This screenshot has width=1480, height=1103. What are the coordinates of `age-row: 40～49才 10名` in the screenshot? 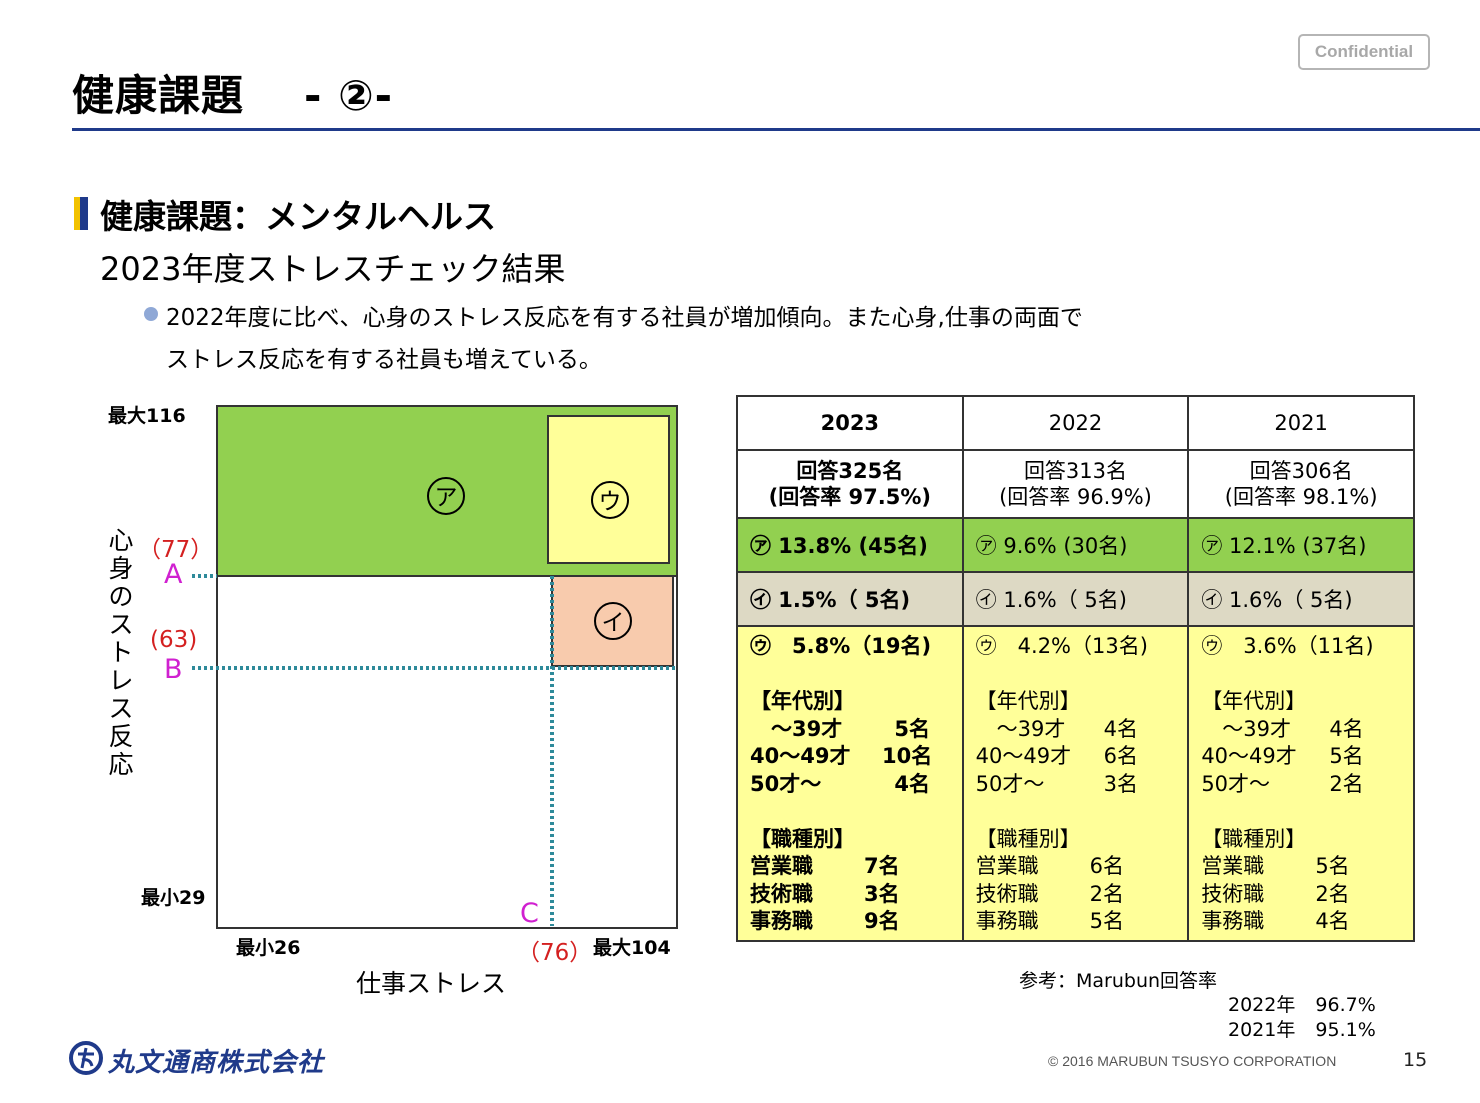 It's located at (852, 757).